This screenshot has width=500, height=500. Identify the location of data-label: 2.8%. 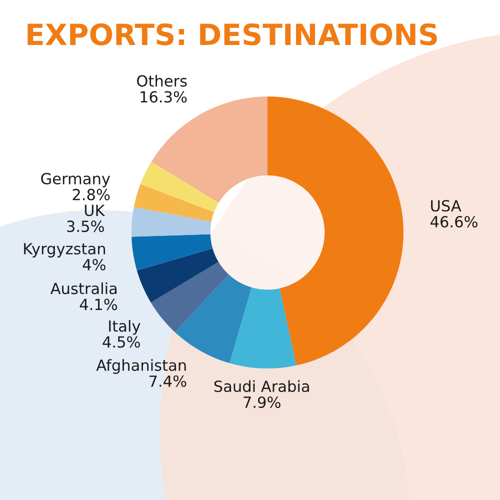
(91, 194).